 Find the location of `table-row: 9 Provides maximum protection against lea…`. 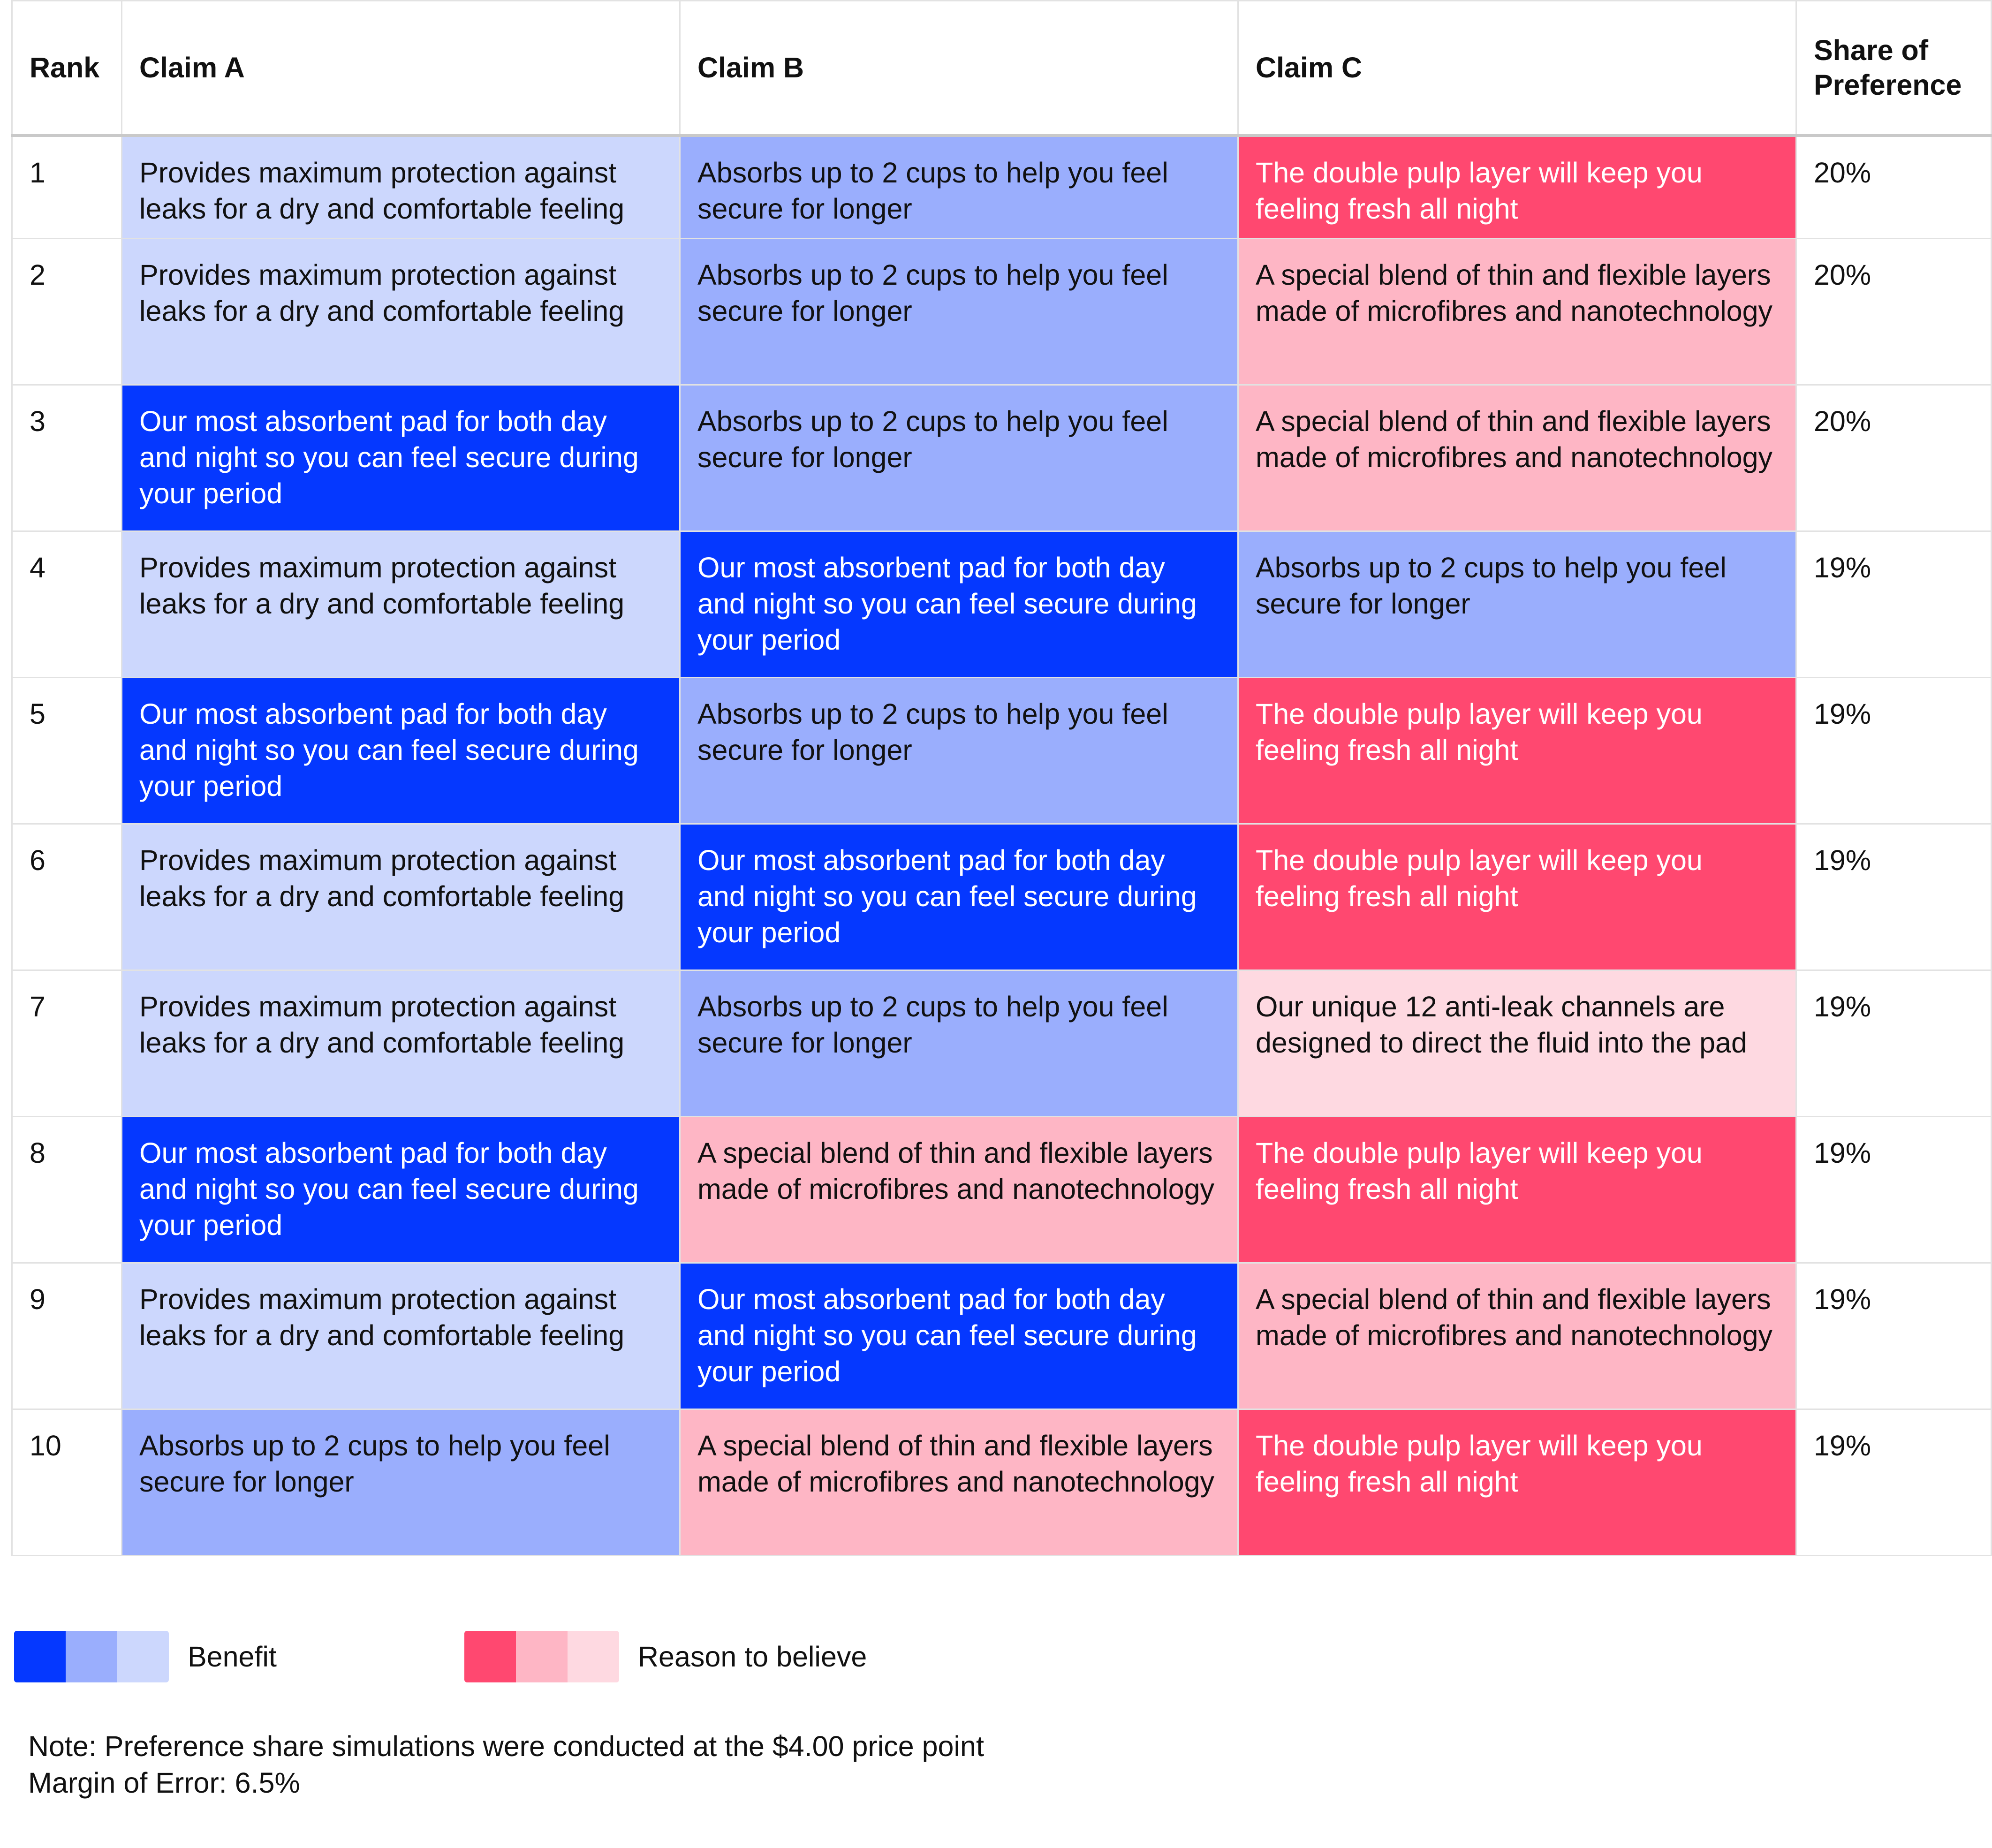

table-row: 9 Provides maximum protection against lea… is located at coordinates (1002, 1336).